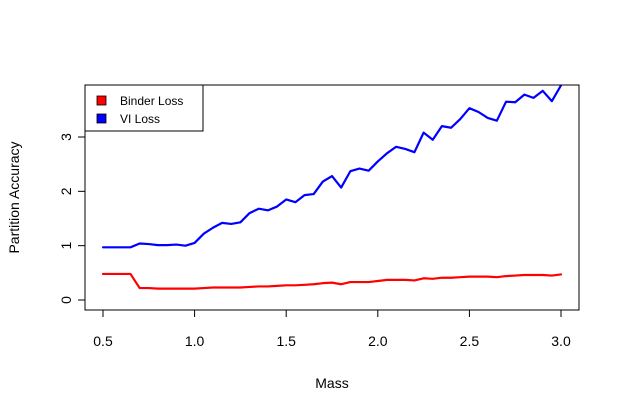 The height and width of the screenshot is (415, 623). Describe the element at coordinates (14, 197) in the screenshot. I see `y-axis-title: Partition Accuracy` at that location.